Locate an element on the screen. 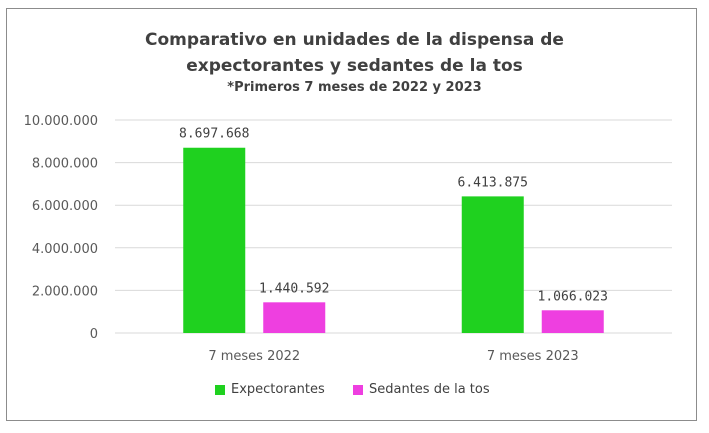 The width and height of the screenshot is (709, 433). y-tick-label: 4.000.000 is located at coordinates (65, 249).